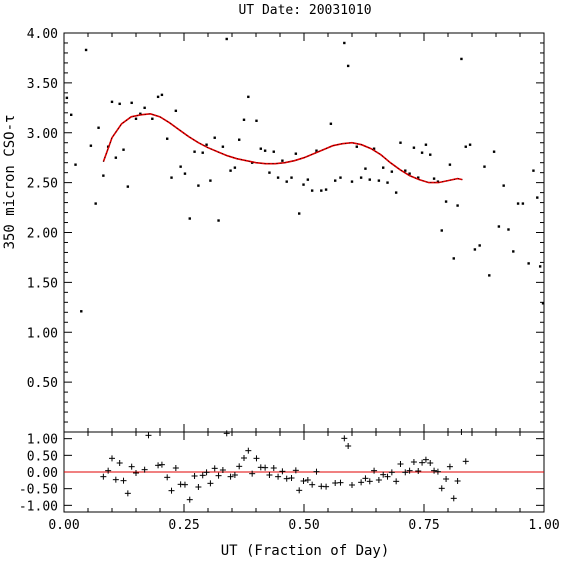 The height and width of the screenshot is (574, 574). What do you see at coordinates (38, 506) in the screenshot?
I see `residual-y-tick-label: -1.00` at bounding box center [38, 506].